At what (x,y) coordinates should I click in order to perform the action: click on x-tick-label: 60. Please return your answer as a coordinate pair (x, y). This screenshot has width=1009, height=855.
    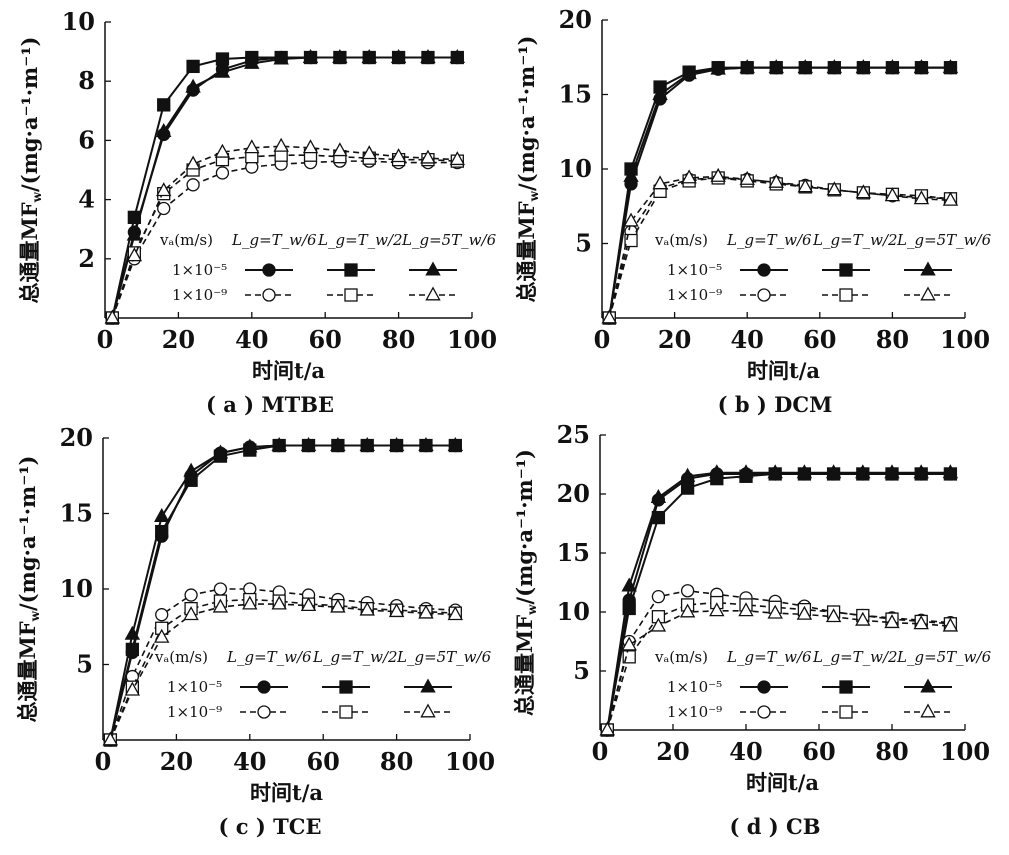
    Looking at the image, I should click on (819, 339).